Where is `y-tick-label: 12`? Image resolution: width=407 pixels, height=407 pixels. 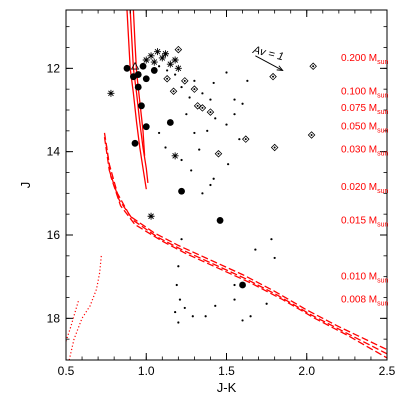 y-tick-label: 12 is located at coordinates (54, 68).